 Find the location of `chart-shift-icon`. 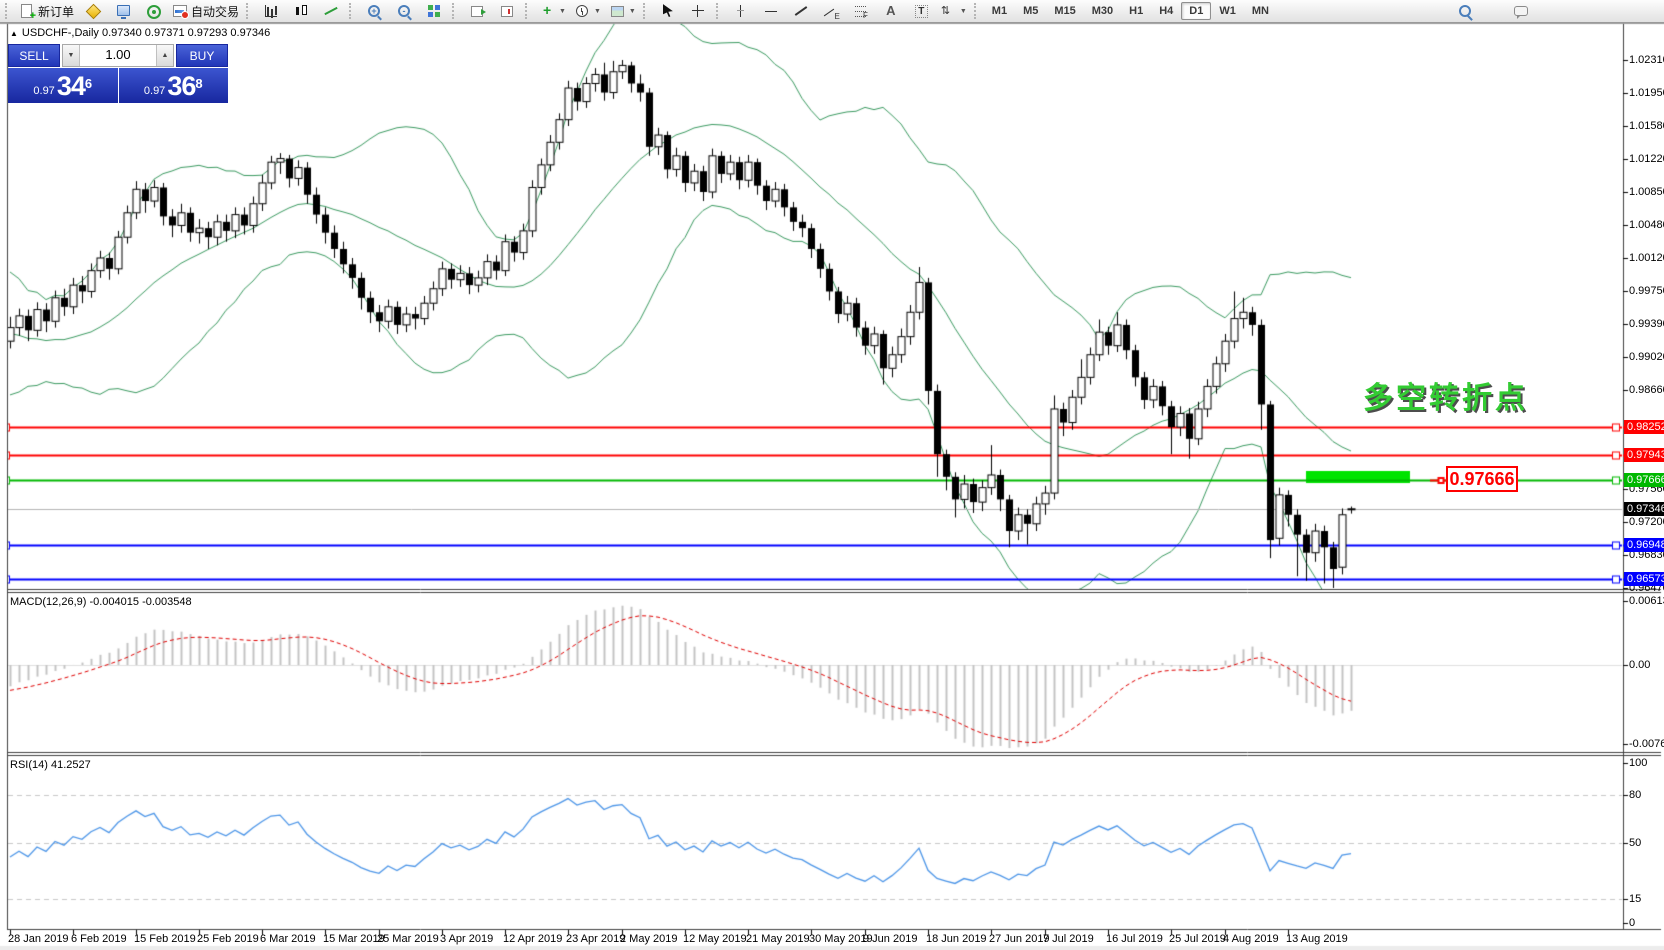

chart-shift-icon is located at coordinates (507, 11).